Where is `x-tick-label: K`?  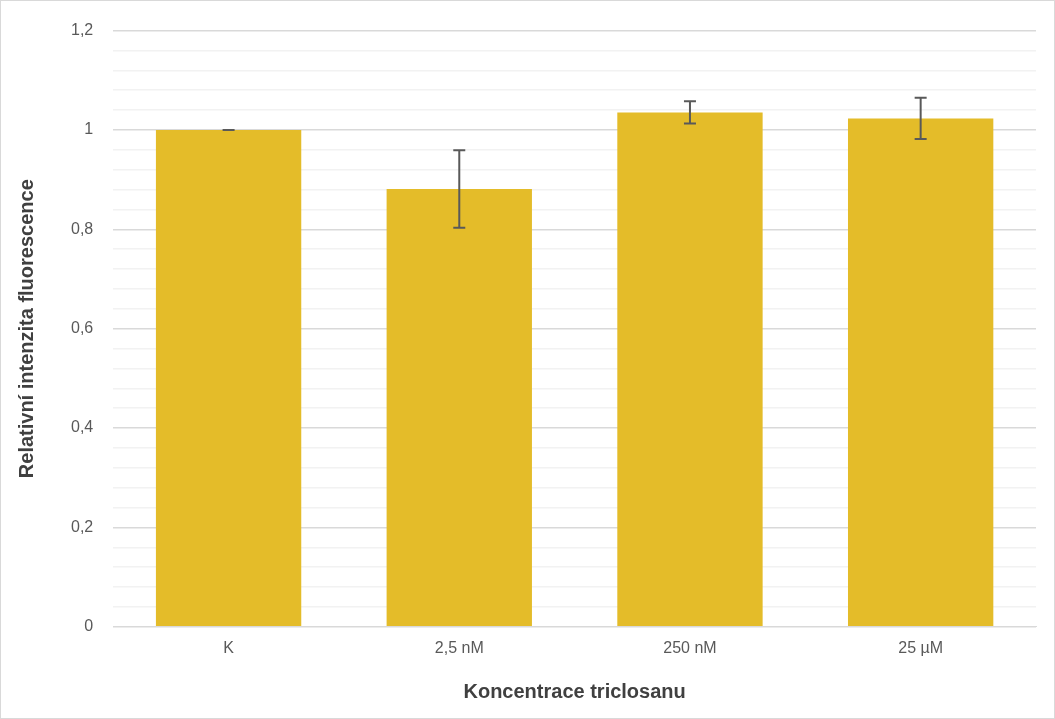 x-tick-label: K is located at coordinates (229, 647).